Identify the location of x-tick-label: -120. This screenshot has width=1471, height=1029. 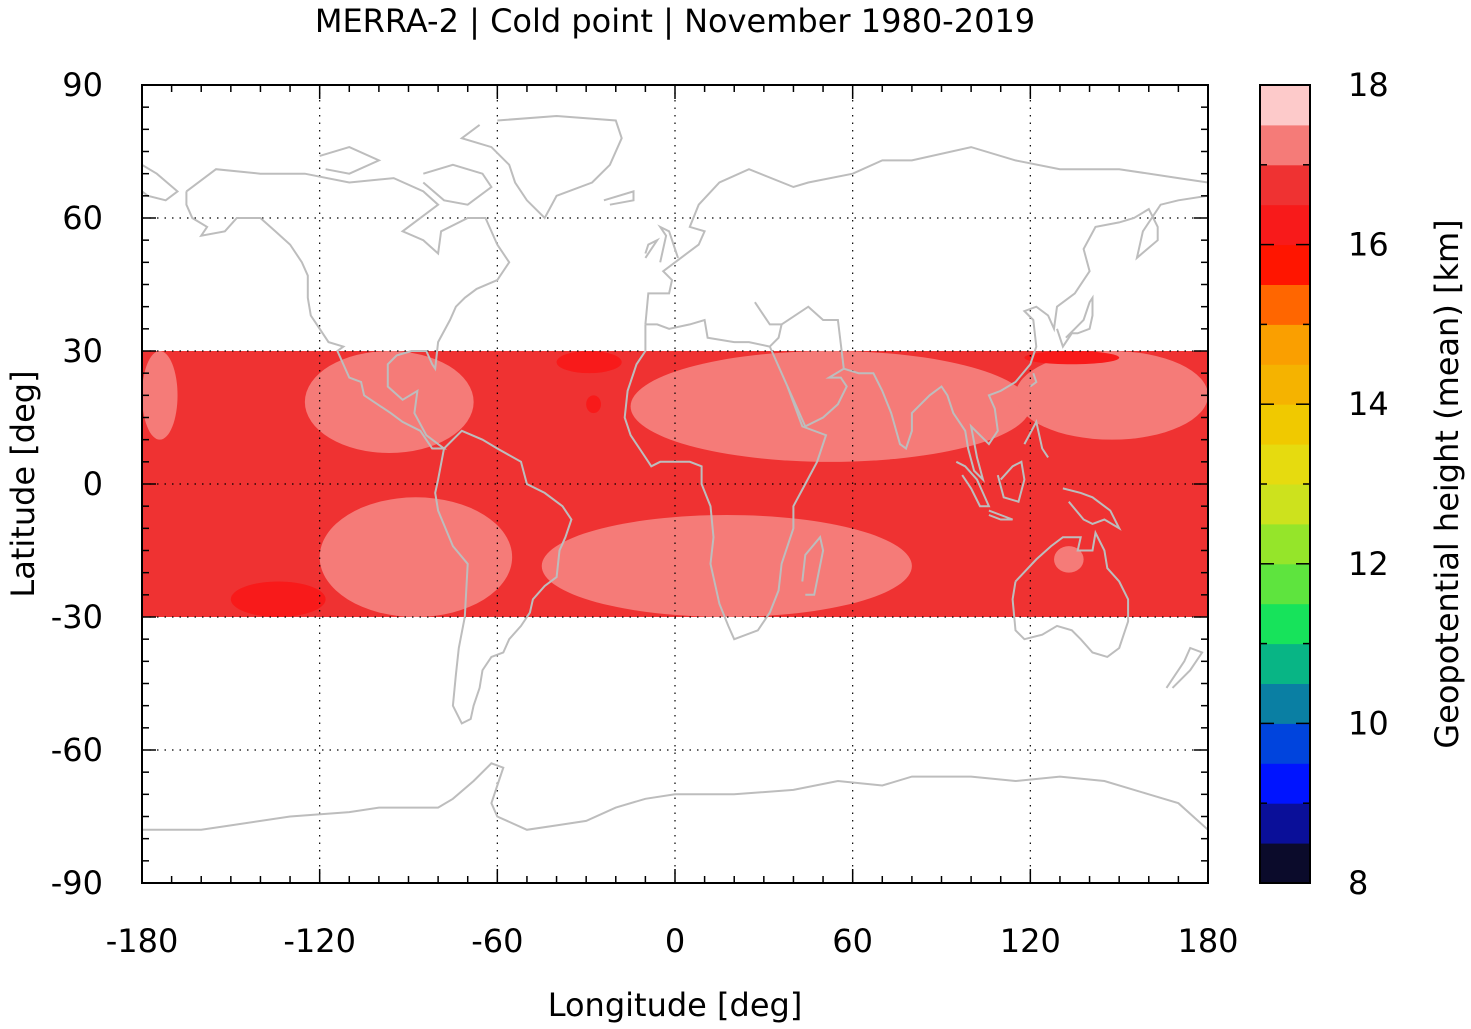
(319, 941).